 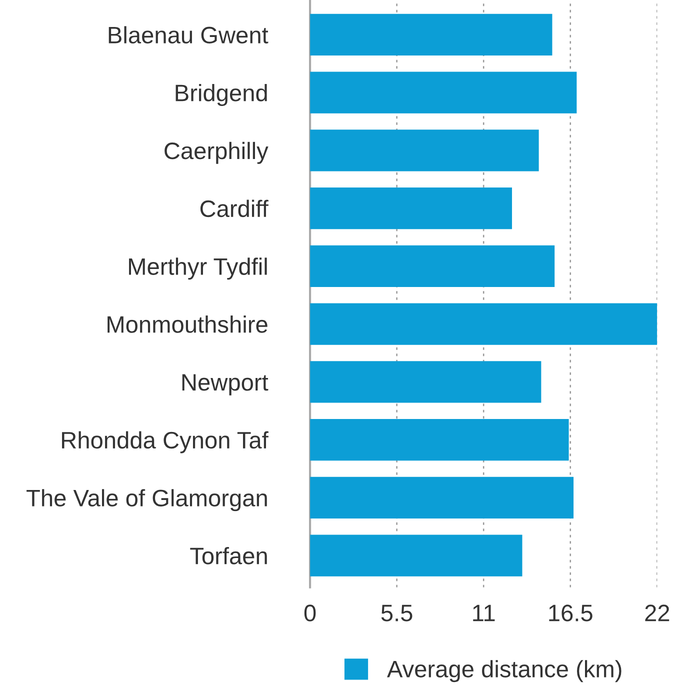 I want to click on y-tick-label: Monmouthshire, so click(x=188, y=324).